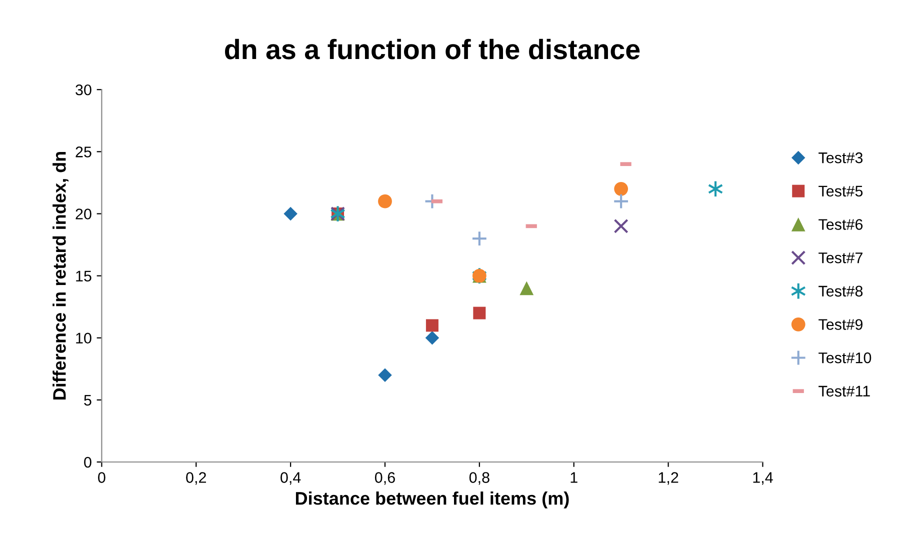 The image size is (908, 560). Describe the element at coordinates (840, 258) in the screenshot. I see `legend-label: Test#7` at that location.